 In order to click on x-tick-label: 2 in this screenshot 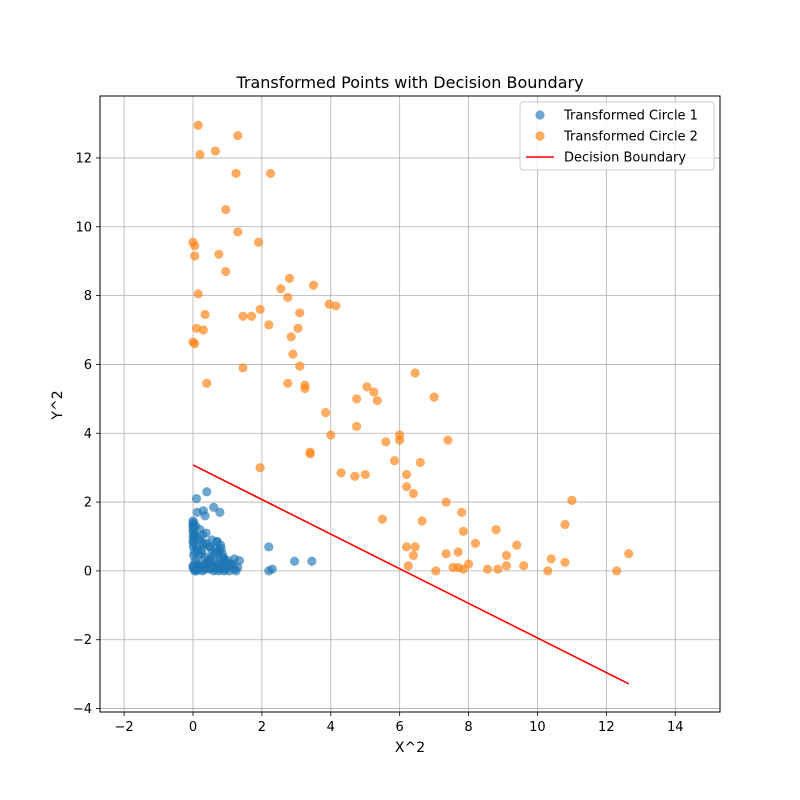, I will do `click(262, 727)`.